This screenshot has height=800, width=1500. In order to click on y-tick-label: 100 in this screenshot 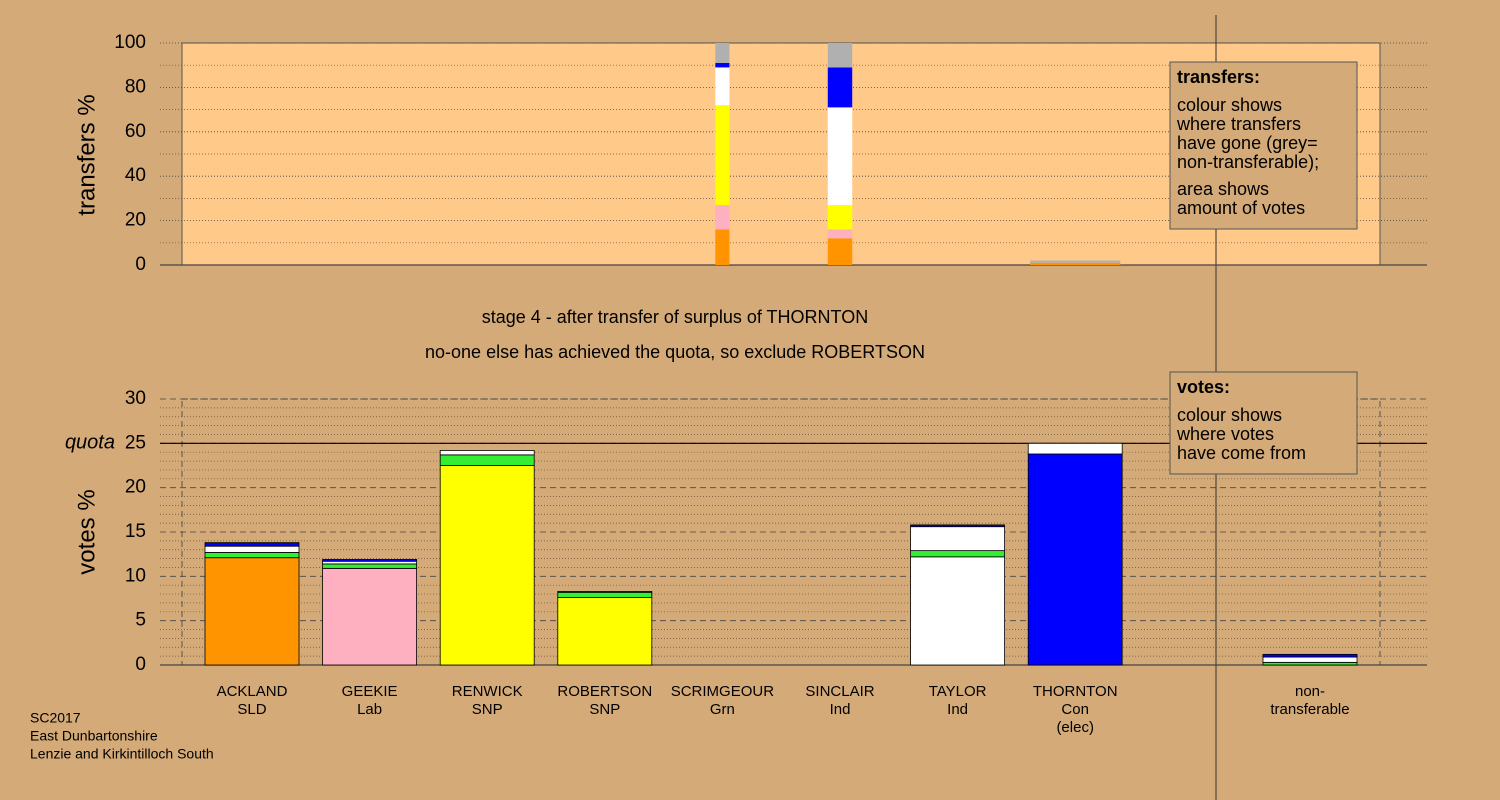, I will do `click(130, 42)`.